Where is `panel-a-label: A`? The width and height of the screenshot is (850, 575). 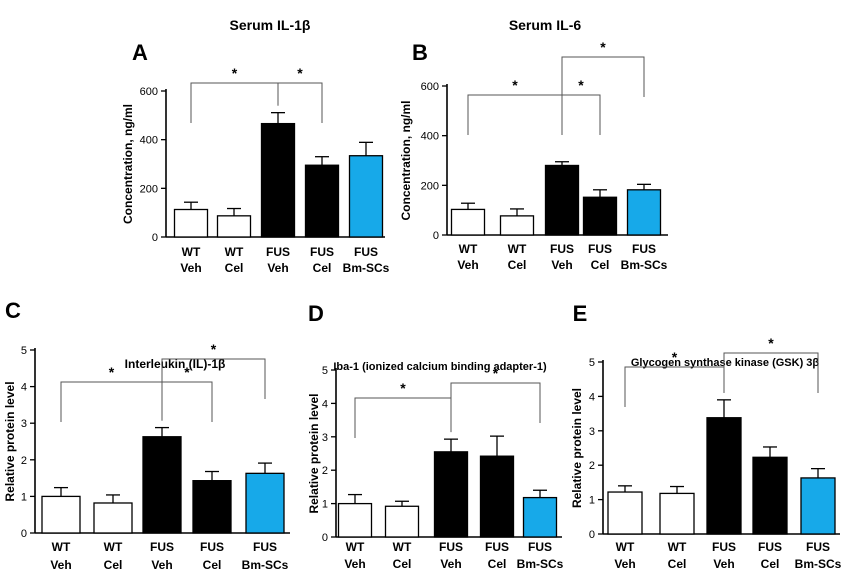
panel-a-label: A is located at coordinates (140, 52).